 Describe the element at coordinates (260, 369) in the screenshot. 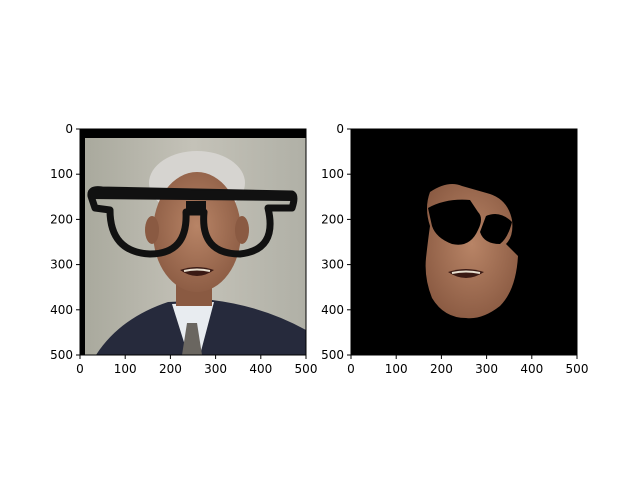

I see `left-xtick-label: 400` at that location.